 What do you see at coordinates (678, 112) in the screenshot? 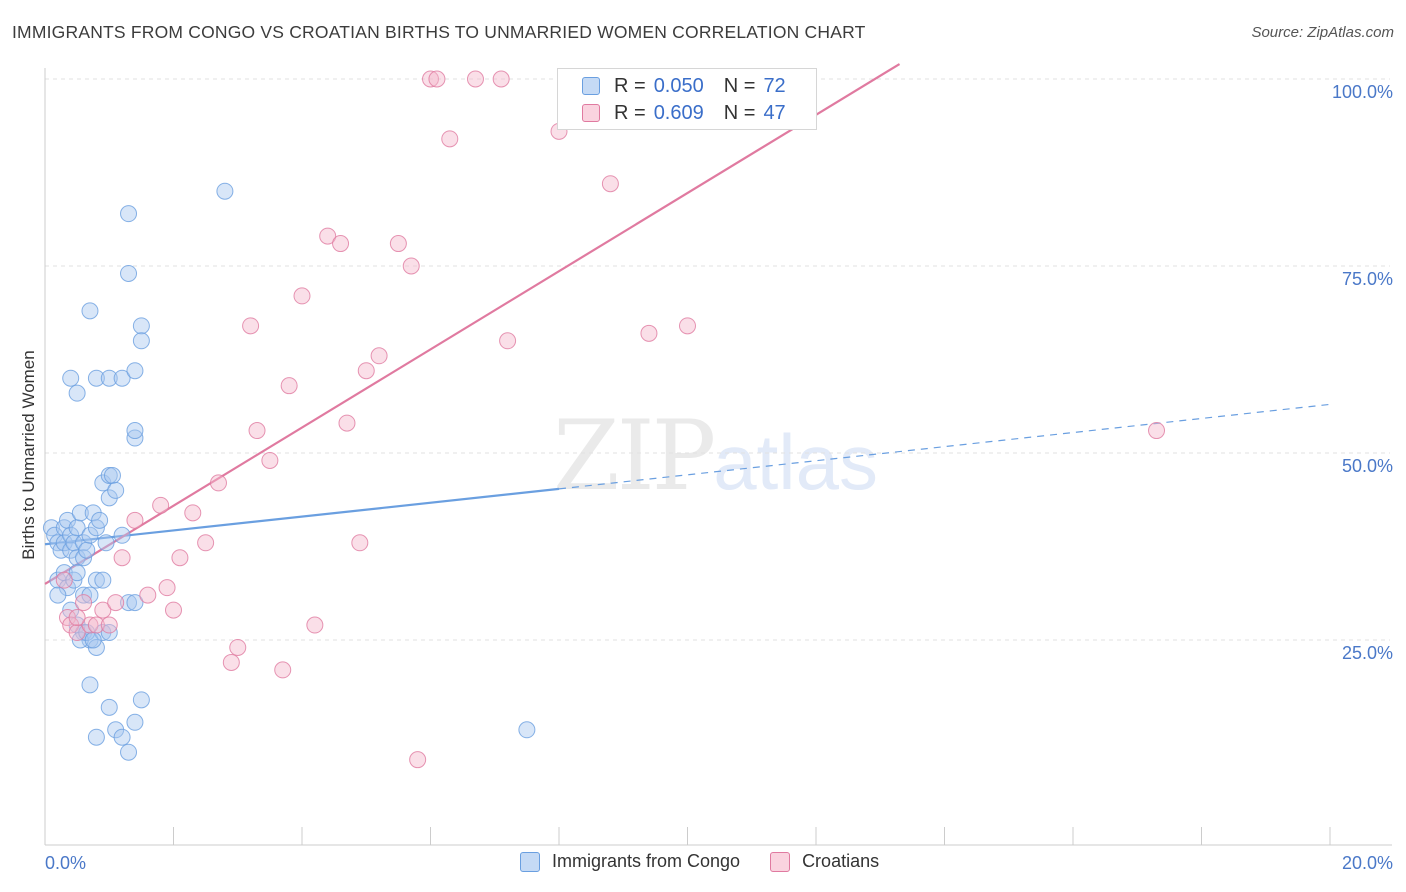
I see `r-value: 0.609` at bounding box center [678, 112].